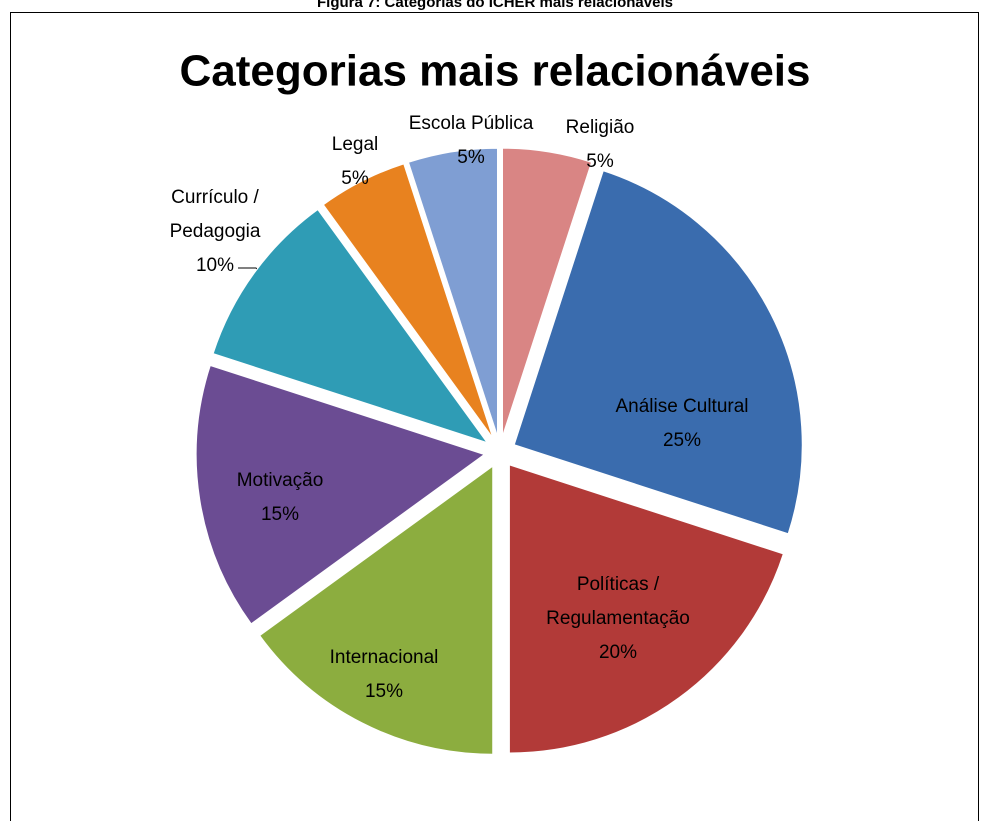  I want to click on slice-value-label: 20%, so click(618, 652).